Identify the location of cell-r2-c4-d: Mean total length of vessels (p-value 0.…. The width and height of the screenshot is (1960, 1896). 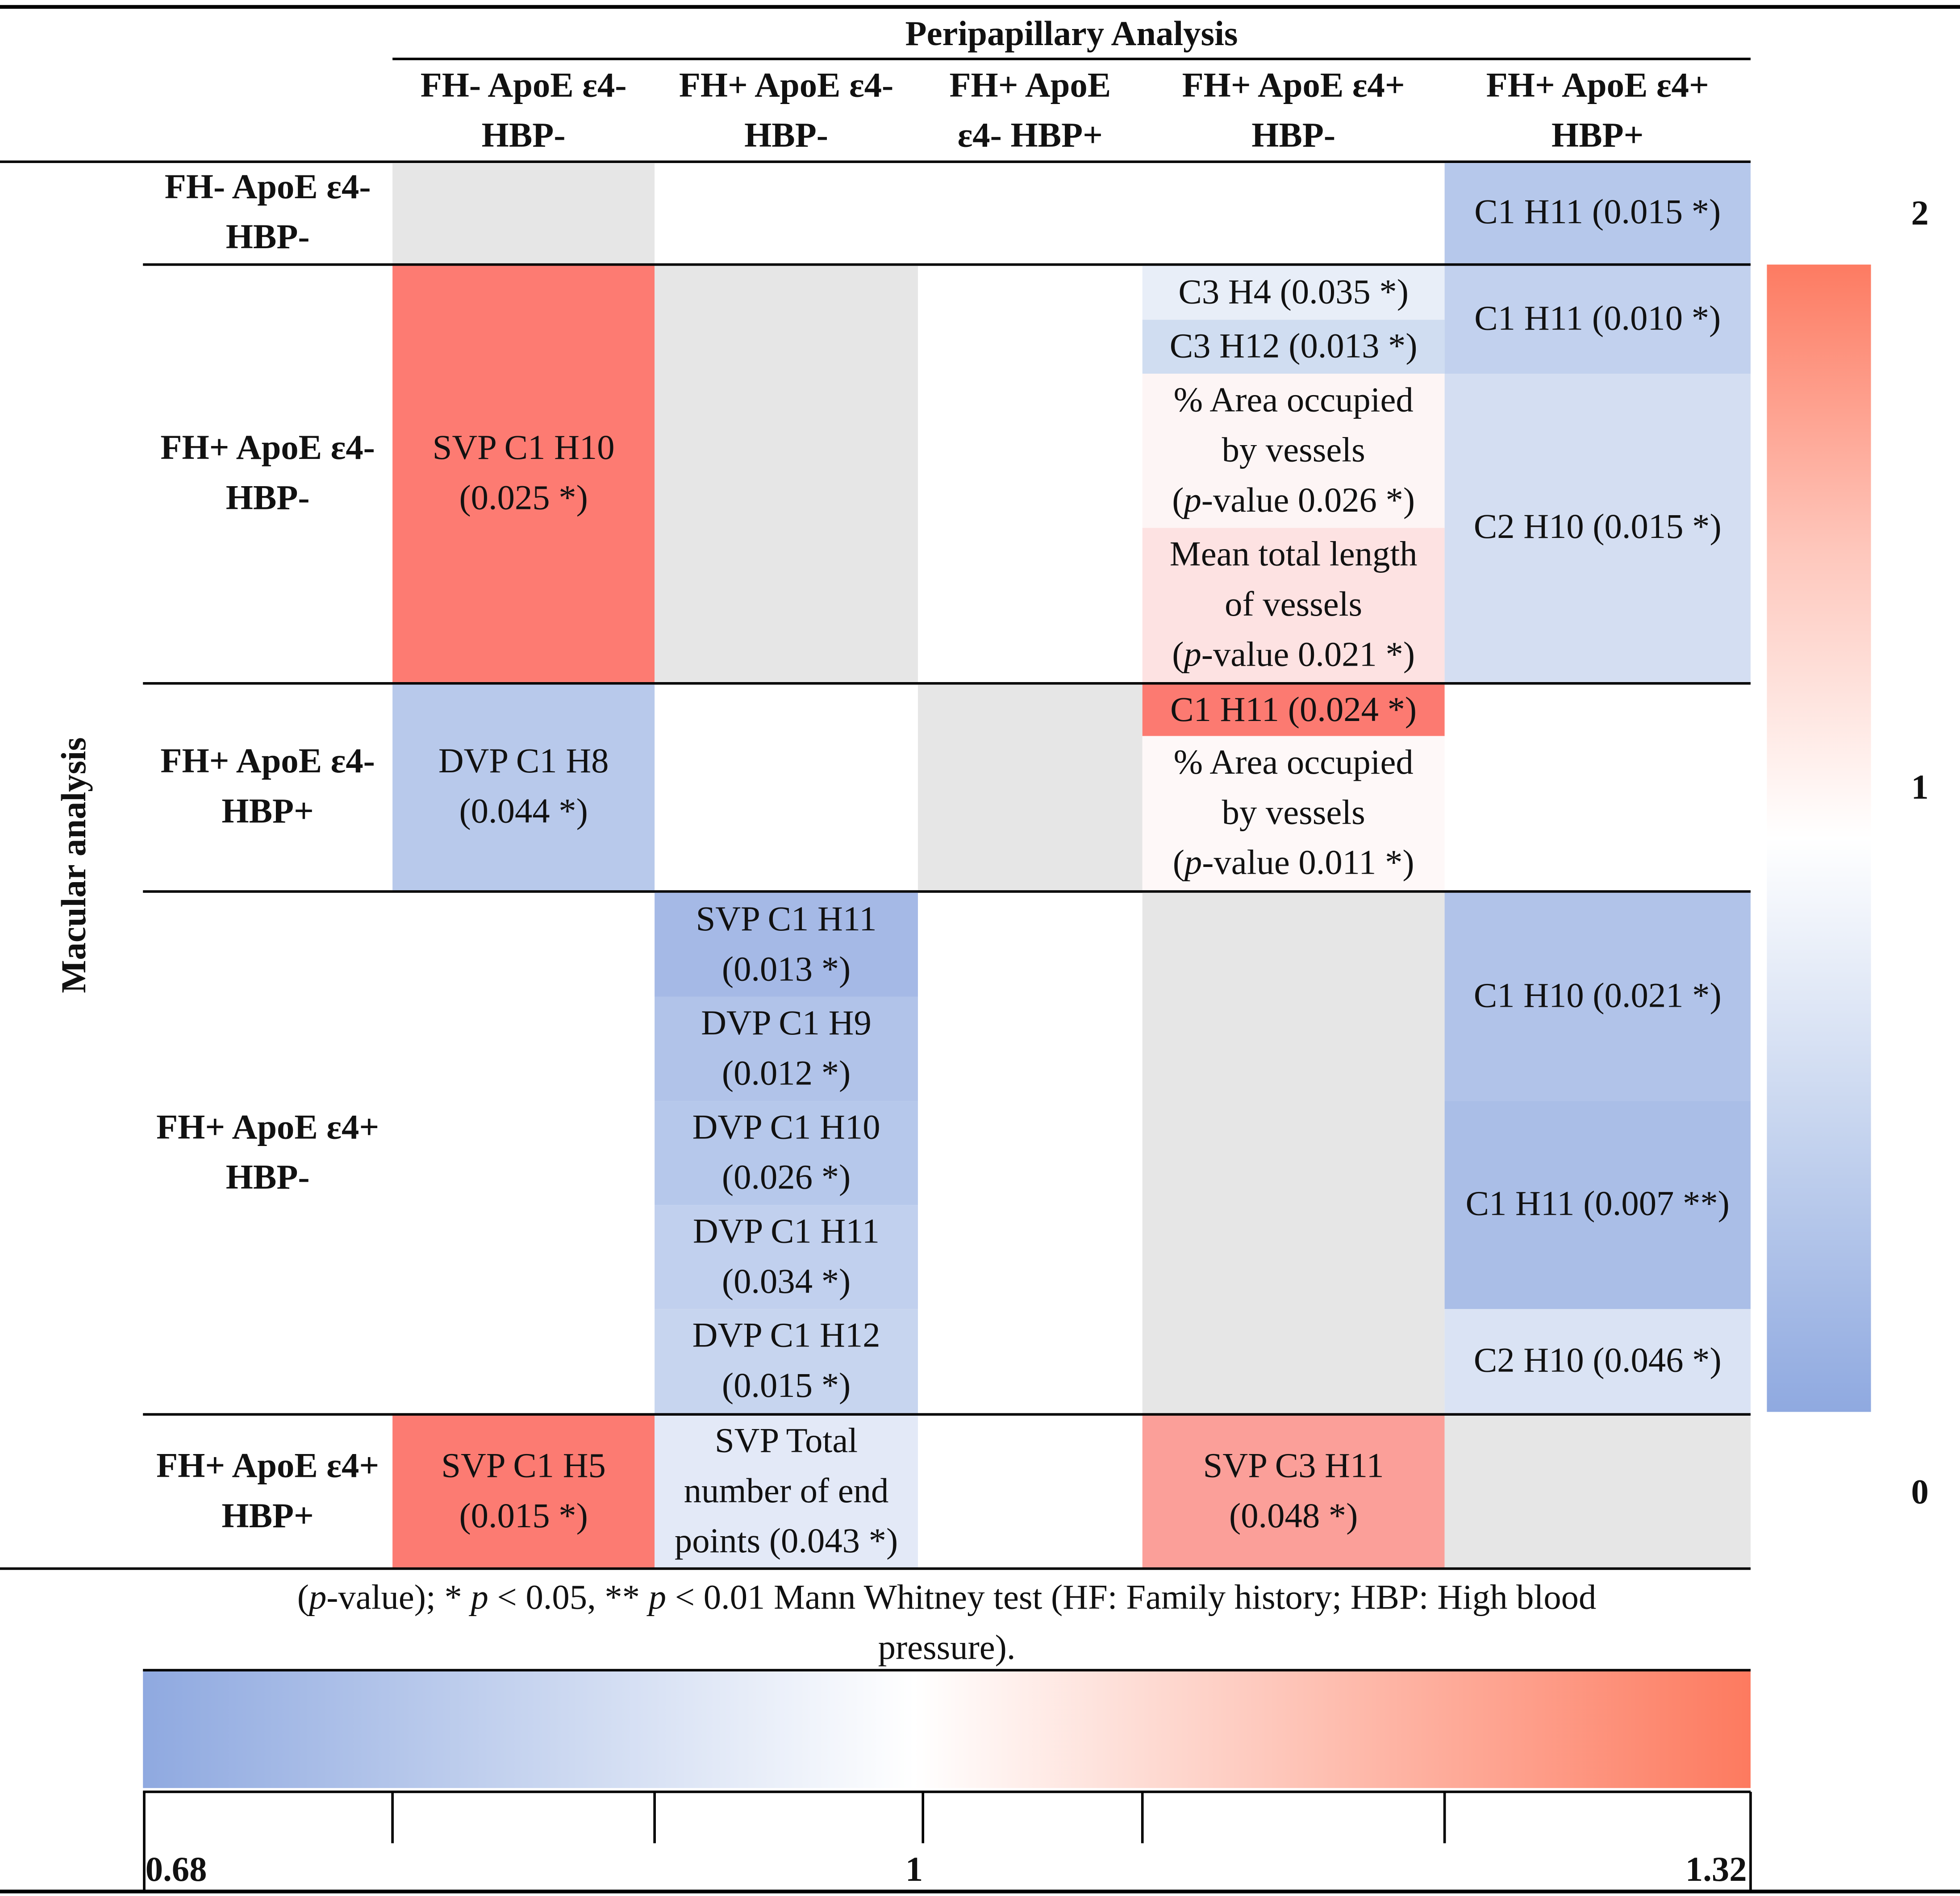
(1293, 605).